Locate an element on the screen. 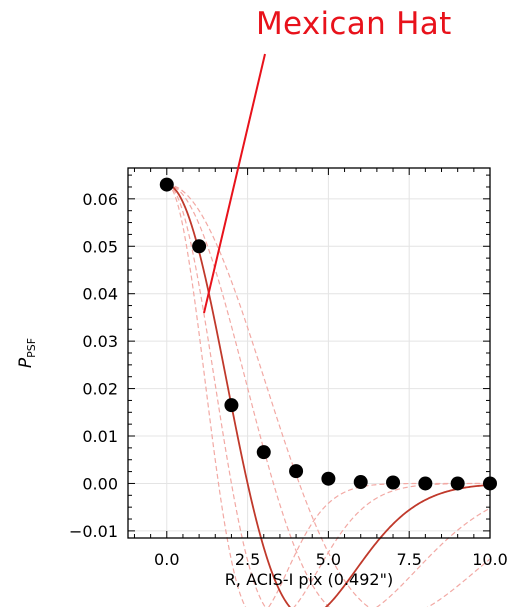 The width and height of the screenshot is (513, 607). y-tick-label: 0.01 is located at coordinates (100, 436).